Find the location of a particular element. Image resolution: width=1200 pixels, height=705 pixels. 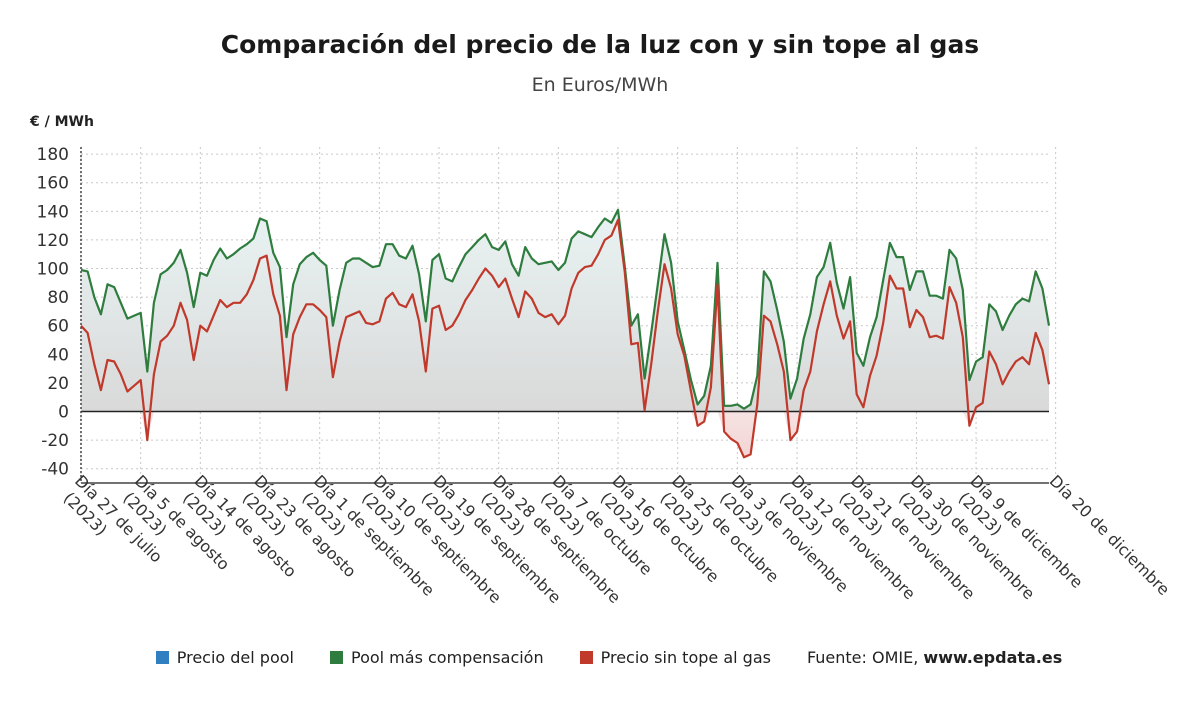

source-site: www.epdata.es is located at coordinates (993, 657).